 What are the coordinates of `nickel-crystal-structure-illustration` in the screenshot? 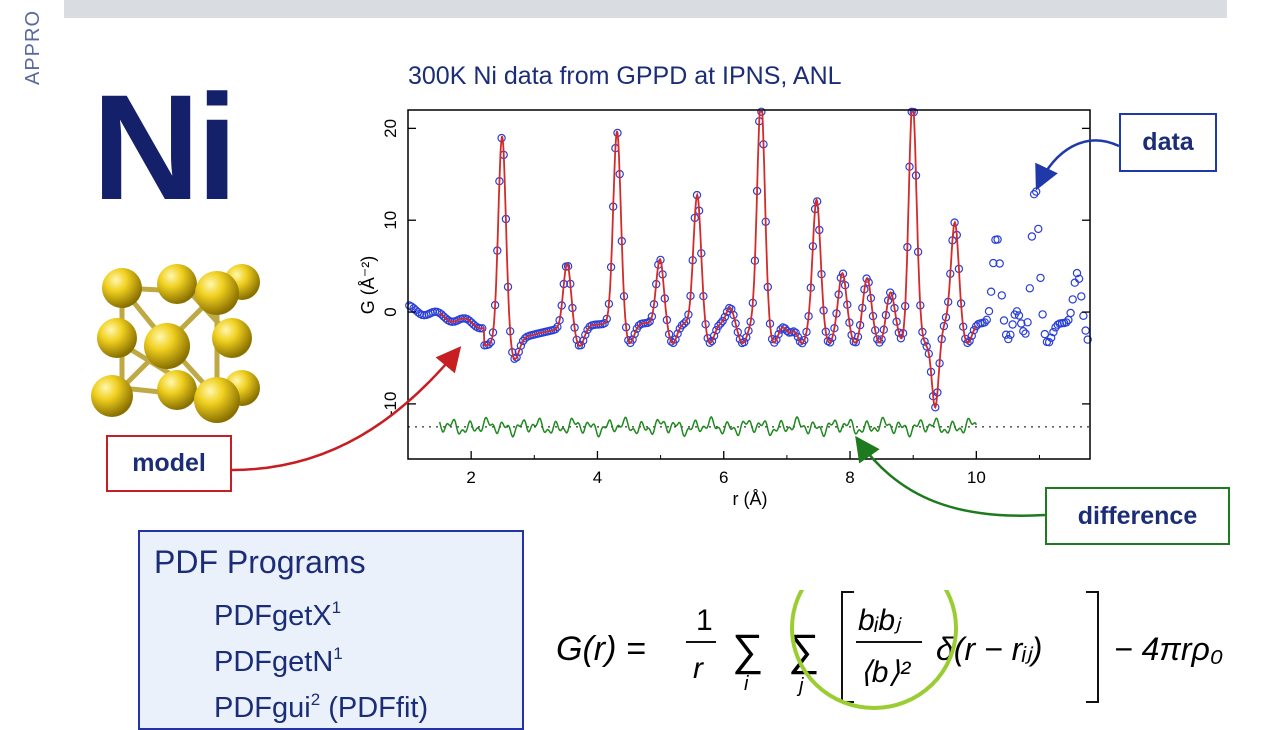 It's located at (175, 343).